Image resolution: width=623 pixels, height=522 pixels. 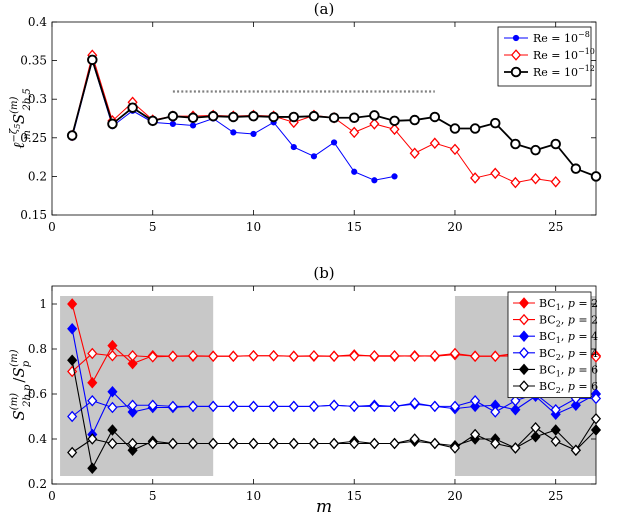 What do you see at coordinates (26, 363) in the screenshot?
I see `text-part: p` at bounding box center [26, 363].